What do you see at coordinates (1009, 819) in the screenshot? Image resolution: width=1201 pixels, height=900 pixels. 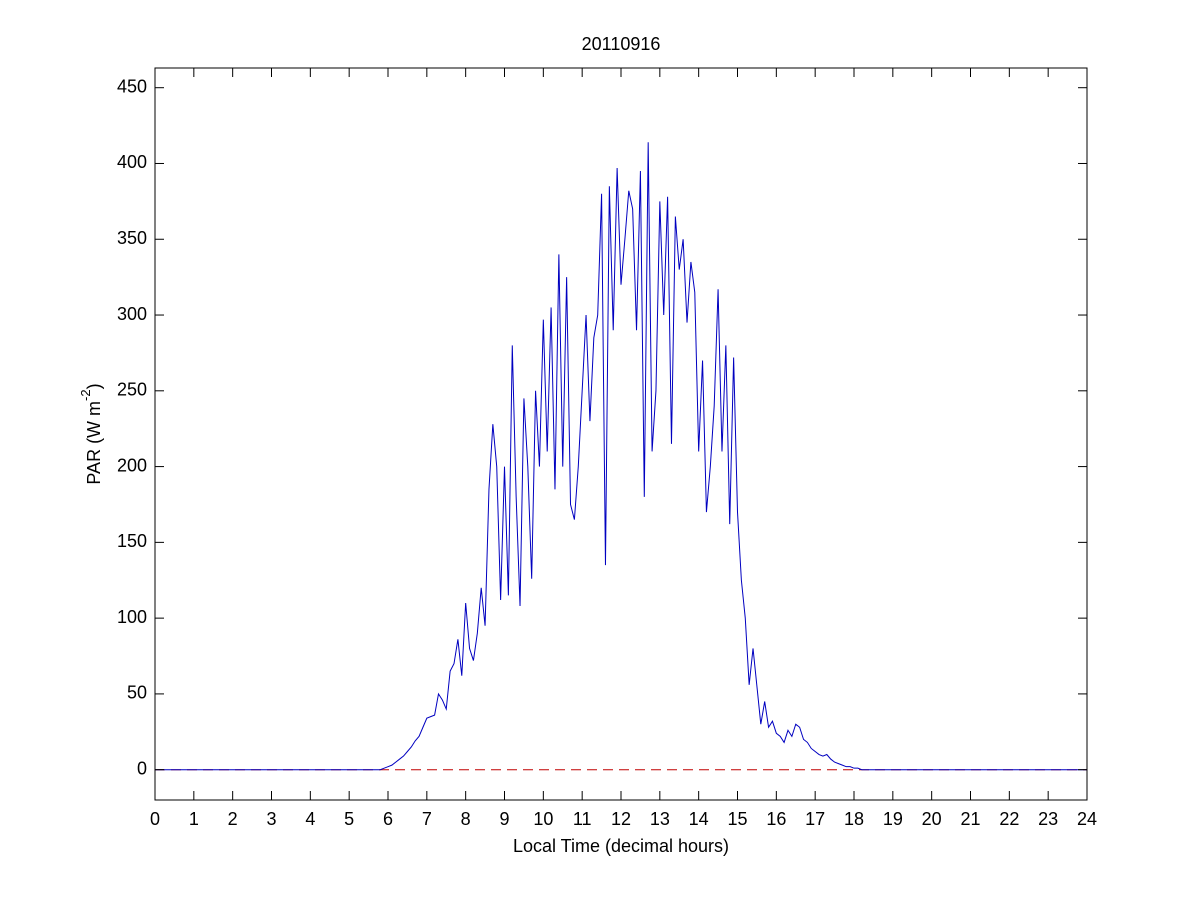 I see `x-tick-label: 22` at bounding box center [1009, 819].